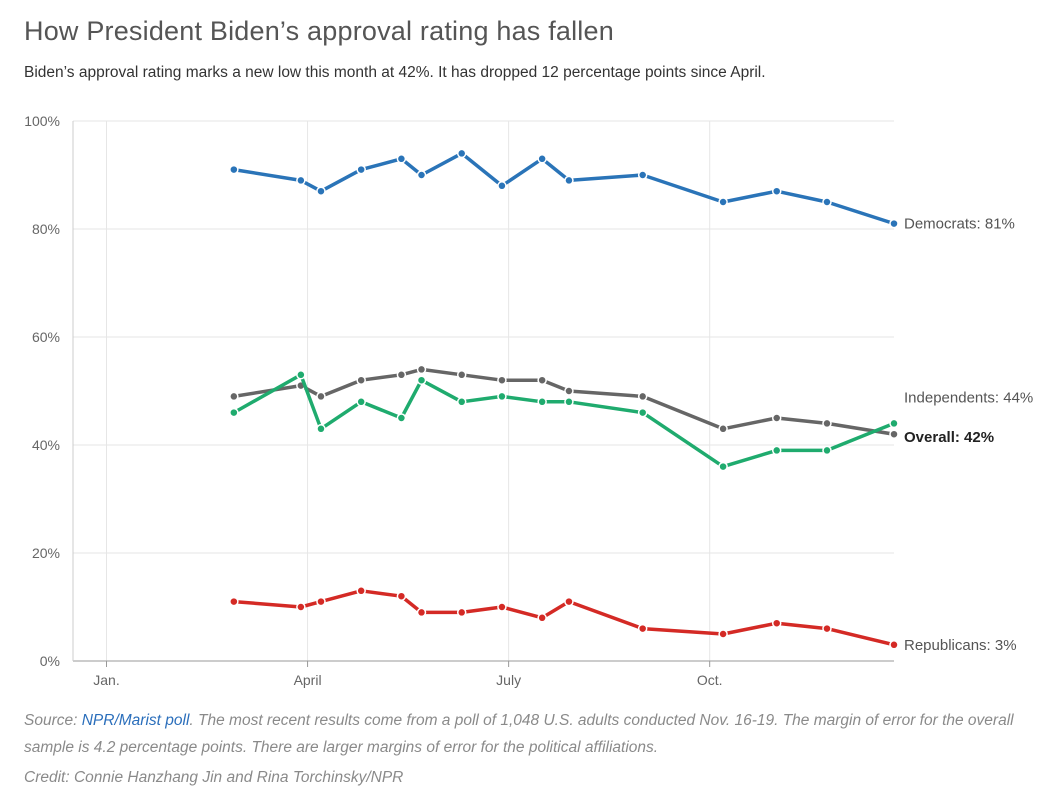  Describe the element at coordinates (135, 720) in the screenshot. I see `source-link: NPR/Marist poll` at that location.